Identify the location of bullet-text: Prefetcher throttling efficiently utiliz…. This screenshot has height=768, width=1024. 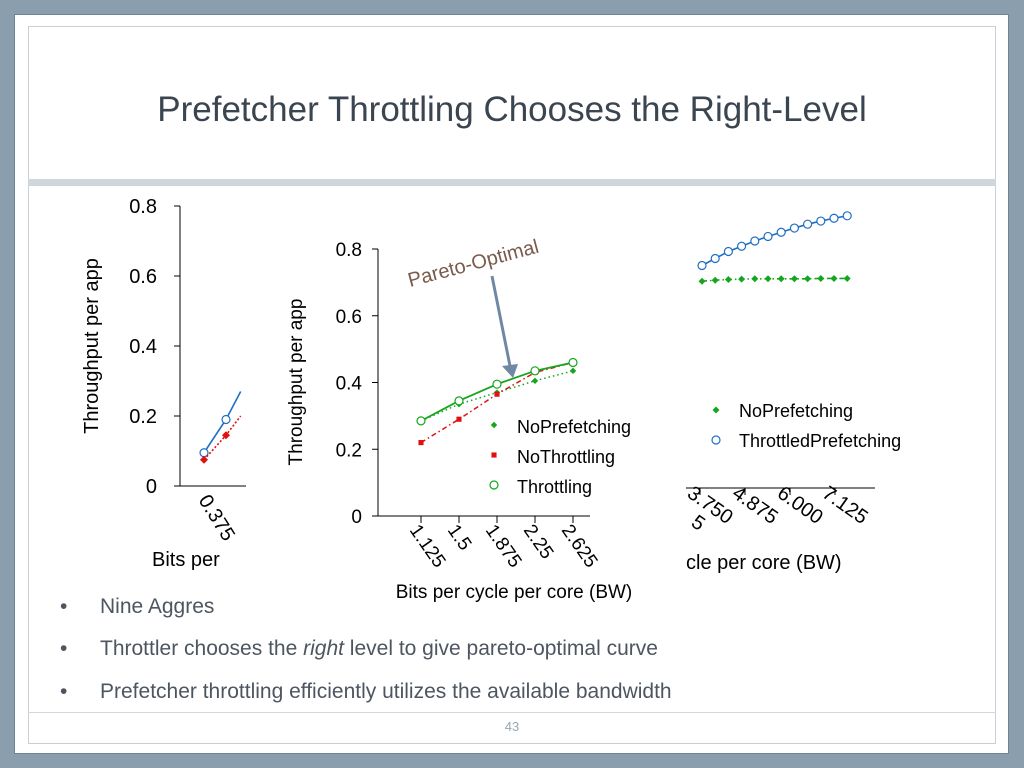
(386, 691).